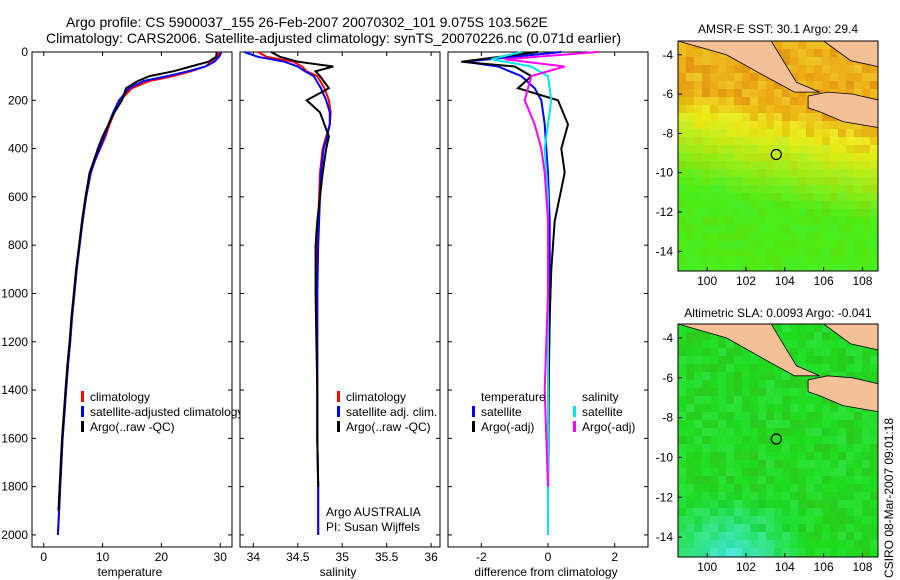 The width and height of the screenshot is (900, 580). I want to click on lat-tick-label: -14, so click(665, 251).